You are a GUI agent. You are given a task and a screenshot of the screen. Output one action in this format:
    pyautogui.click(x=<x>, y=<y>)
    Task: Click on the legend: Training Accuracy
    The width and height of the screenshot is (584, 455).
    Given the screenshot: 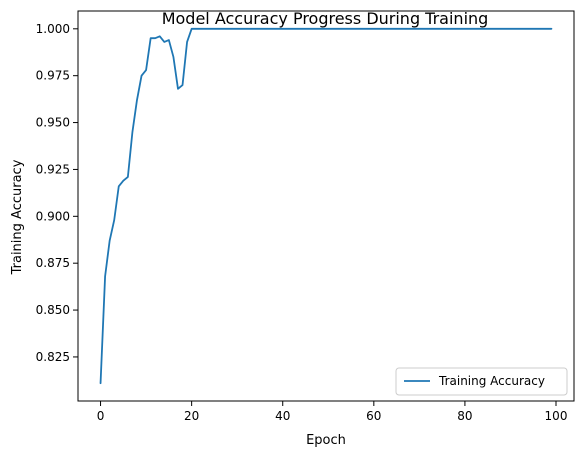 What is the action you would take?
    pyautogui.click(x=481, y=381)
    